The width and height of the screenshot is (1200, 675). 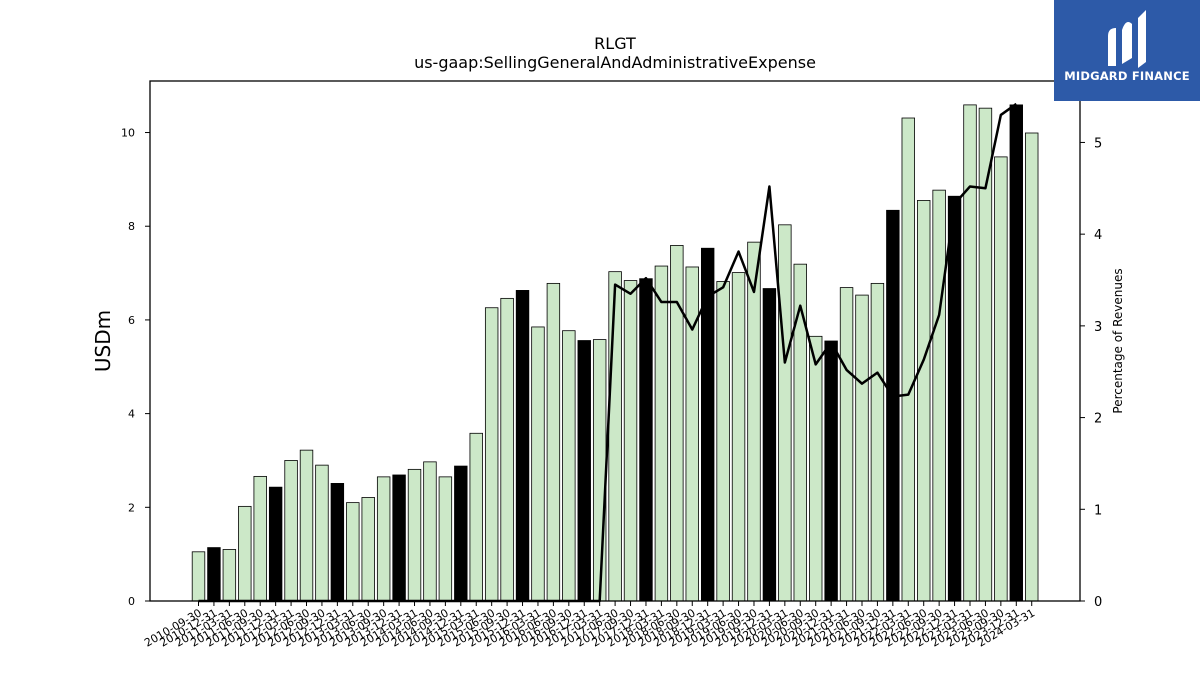 What do you see at coordinates (1098, 327) in the screenshot?
I see `y2-tick-label: 3` at bounding box center [1098, 327].